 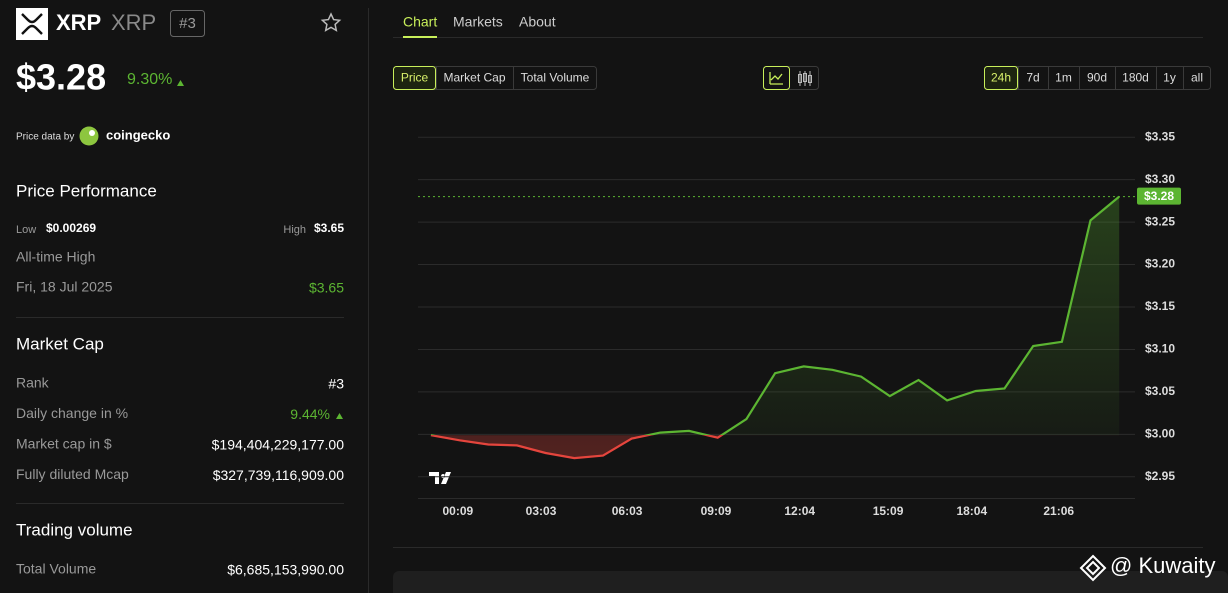 What do you see at coordinates (329, 228) in the screenshot?
I see `high-value: $3.65` at bounding box center [329, 228].